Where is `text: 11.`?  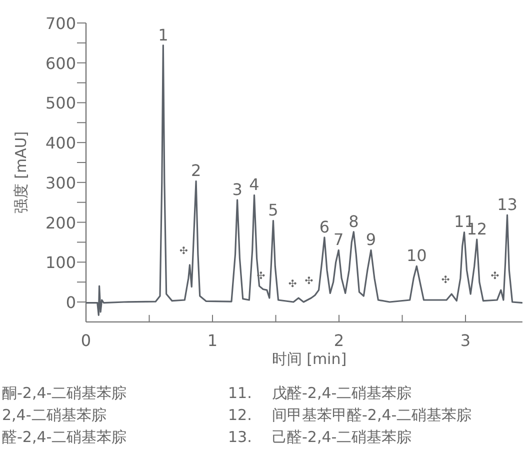
text: 11. is located at coordinates (240, 393).